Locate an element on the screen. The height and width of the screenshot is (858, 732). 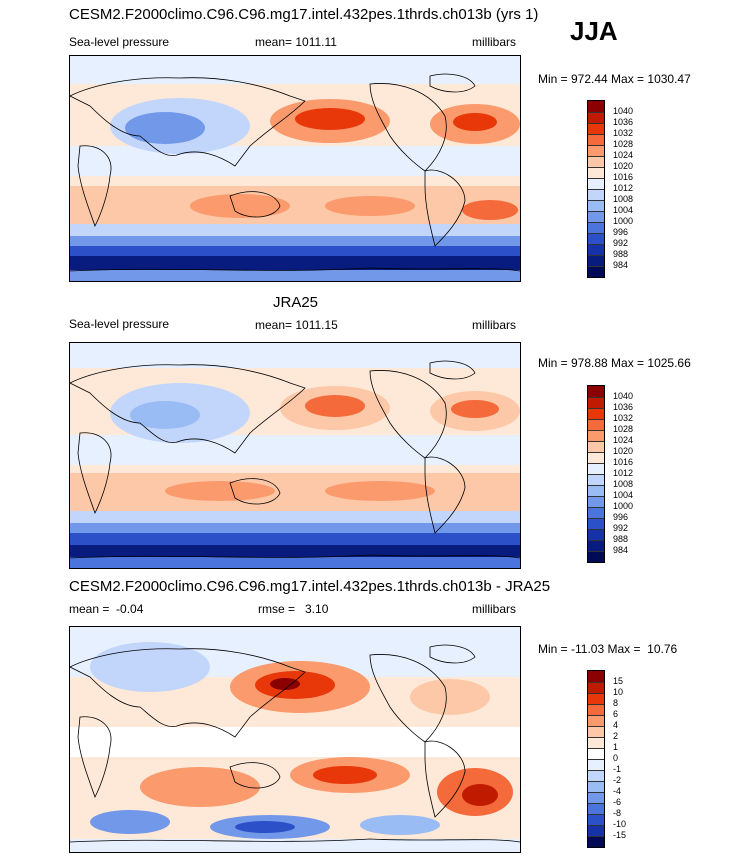
panel1-colorbar-swatches is located at coordinates (596, 189).